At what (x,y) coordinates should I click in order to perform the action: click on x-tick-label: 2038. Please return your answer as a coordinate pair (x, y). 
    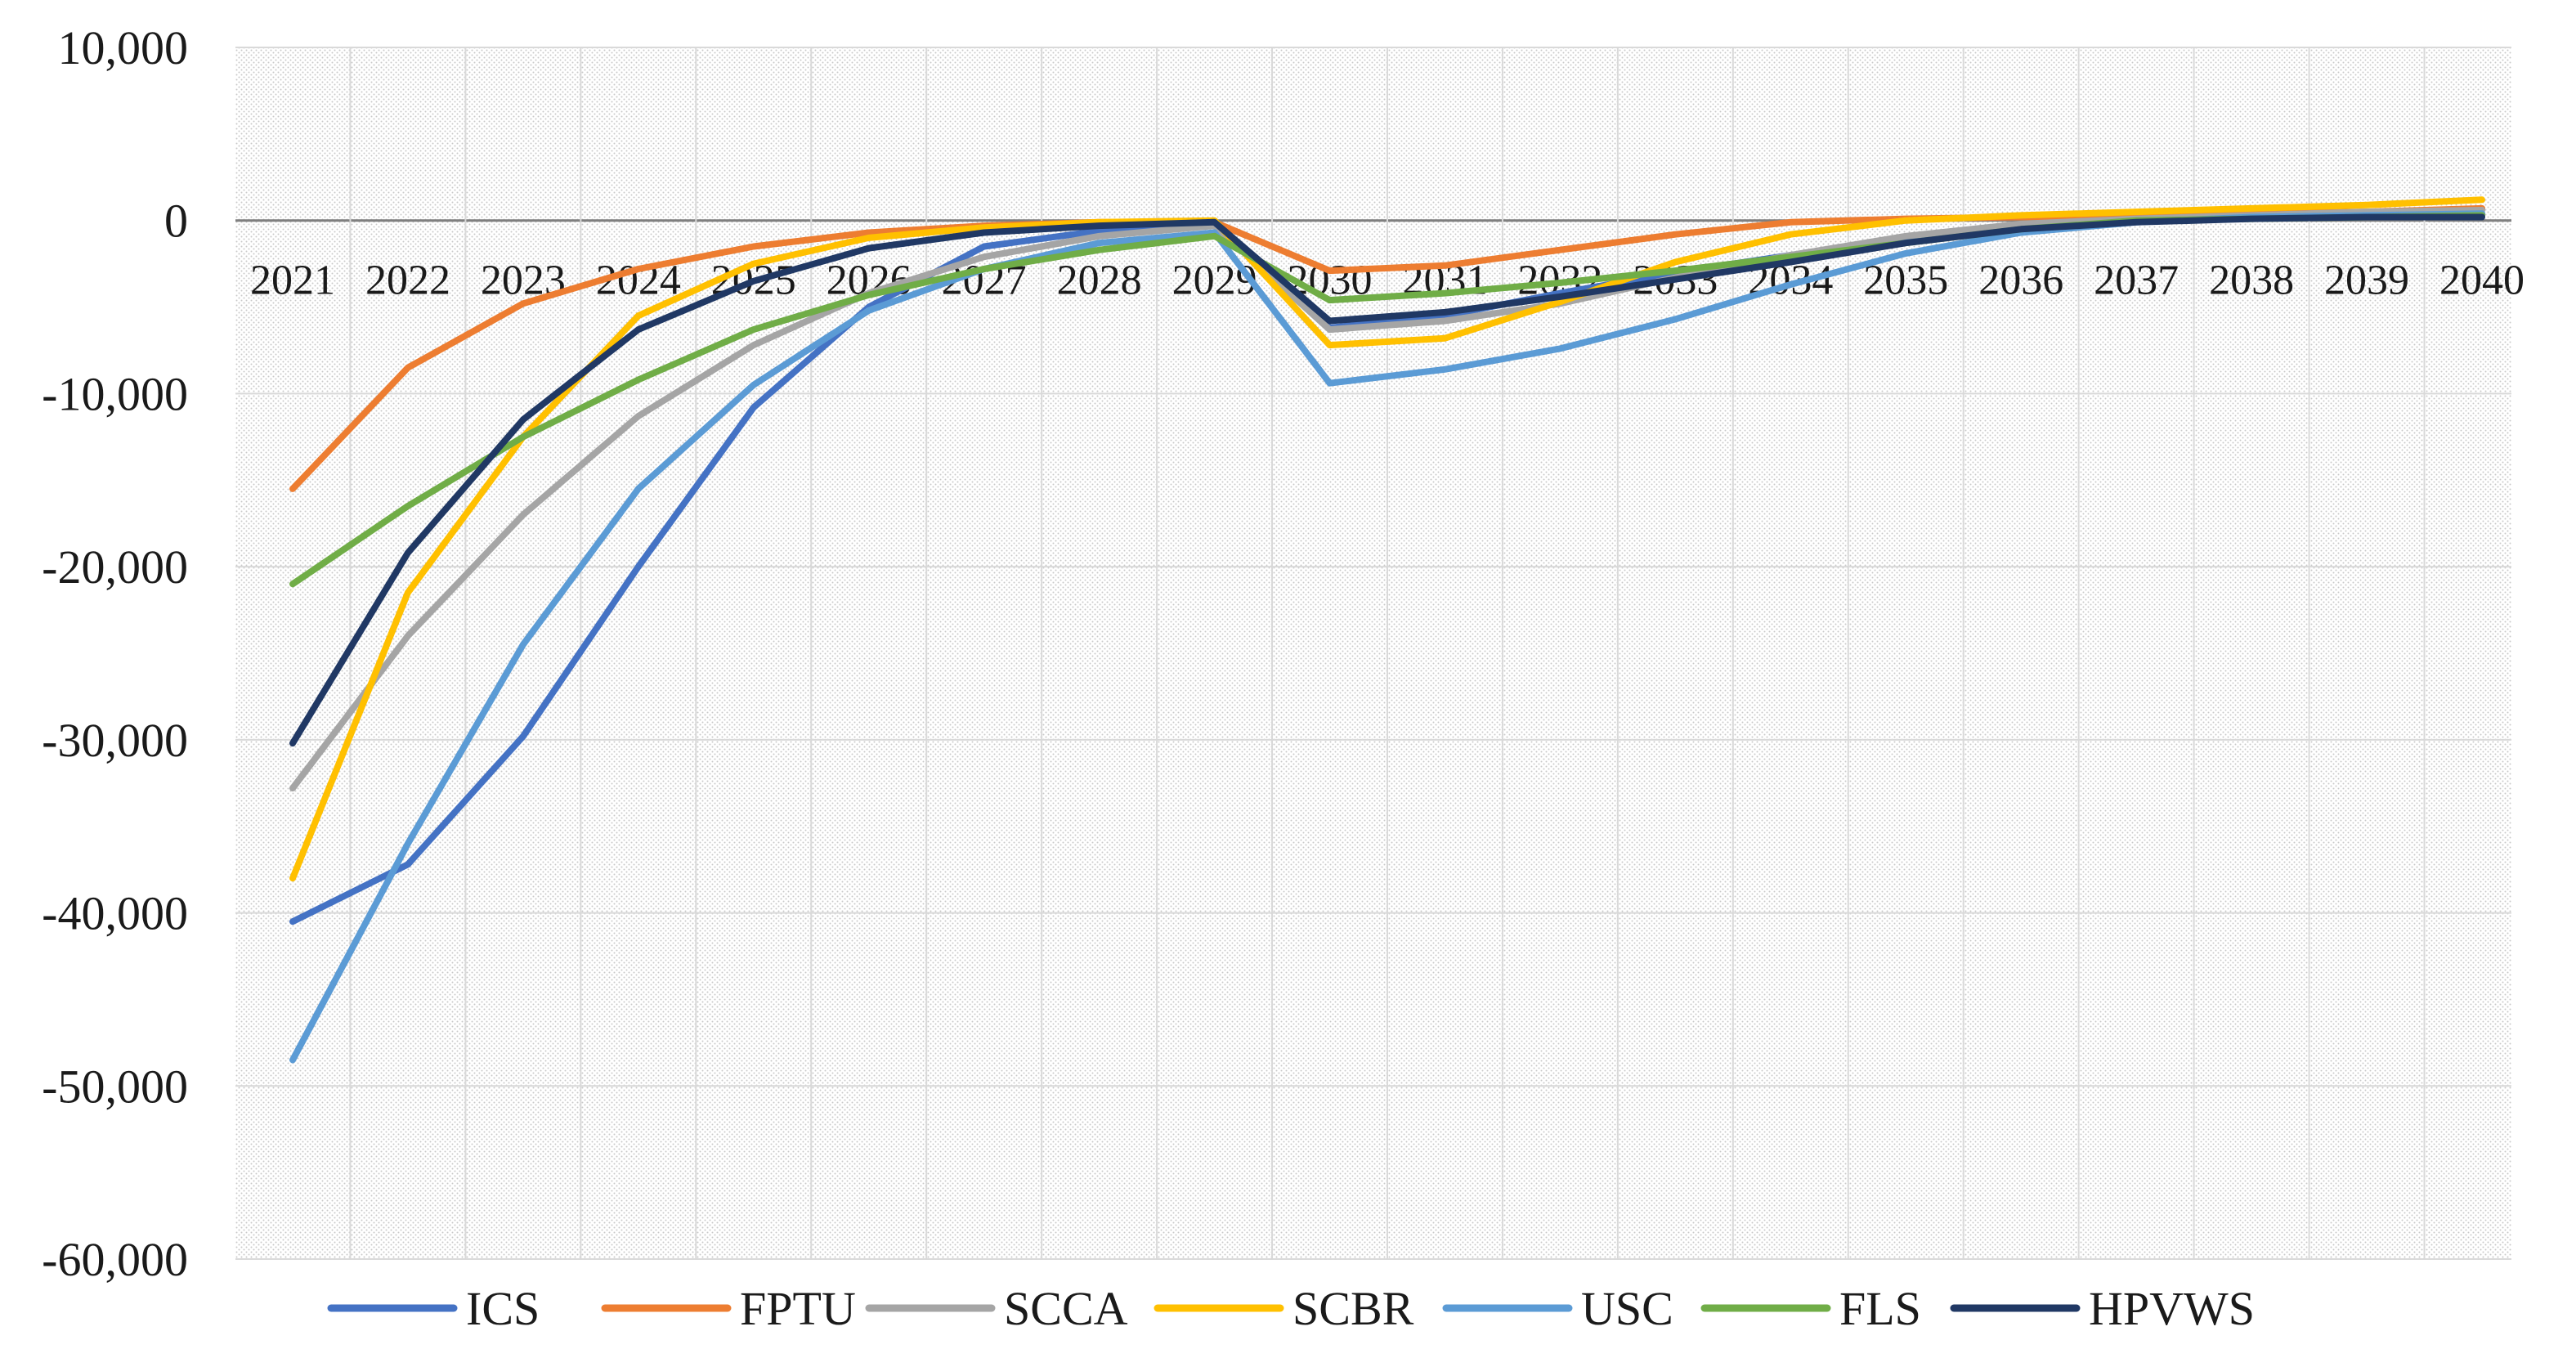
    Looking at the image, I should click on (2252, 281).